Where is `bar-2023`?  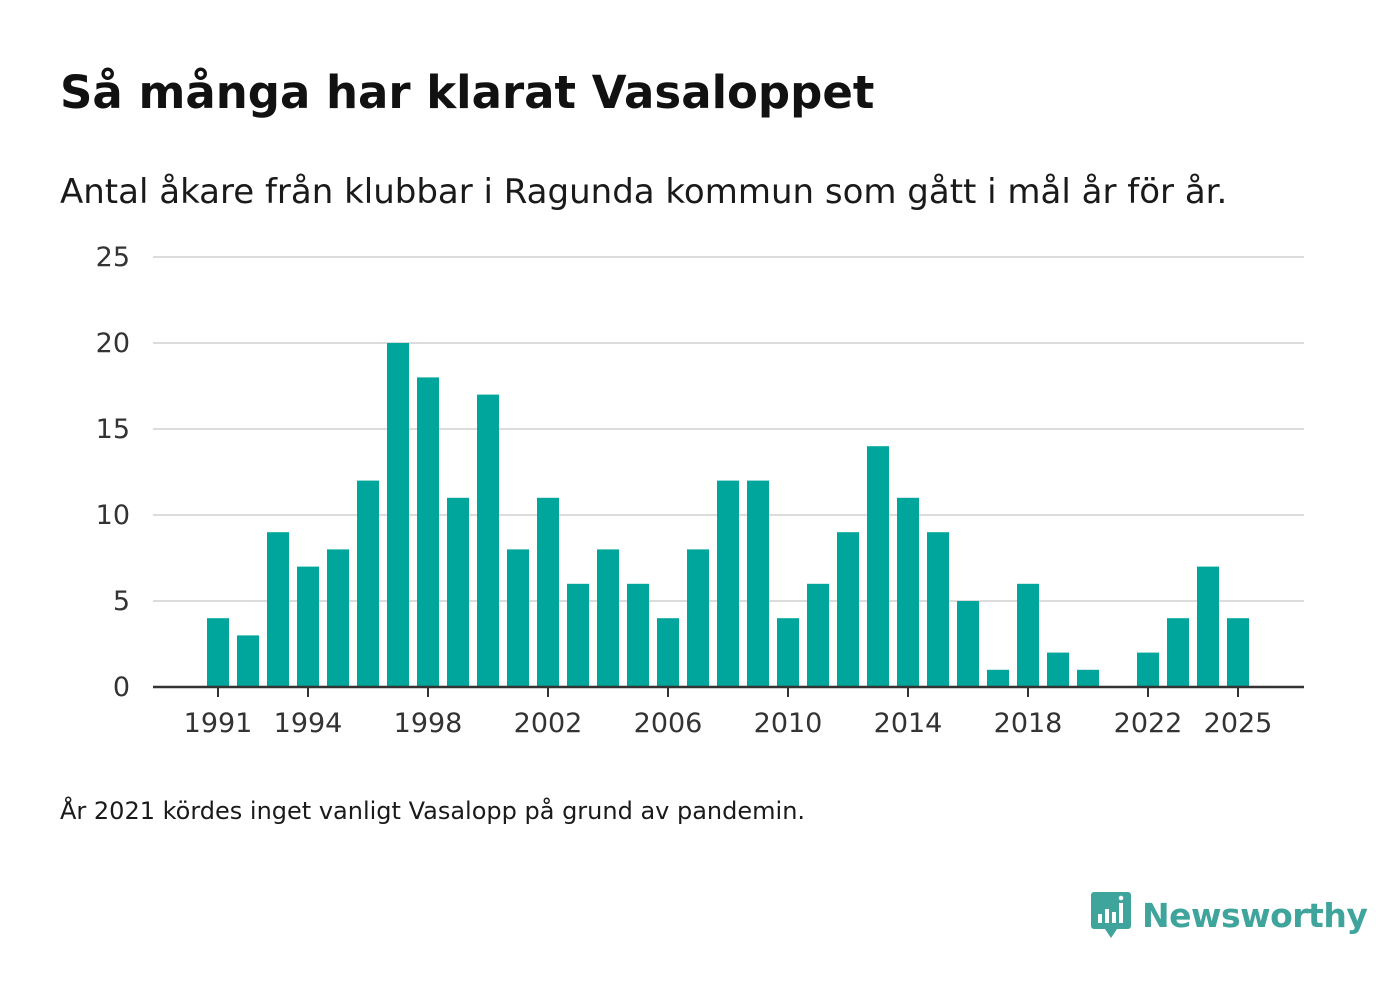
bar-2023 is located at coordinates (1178, 652).